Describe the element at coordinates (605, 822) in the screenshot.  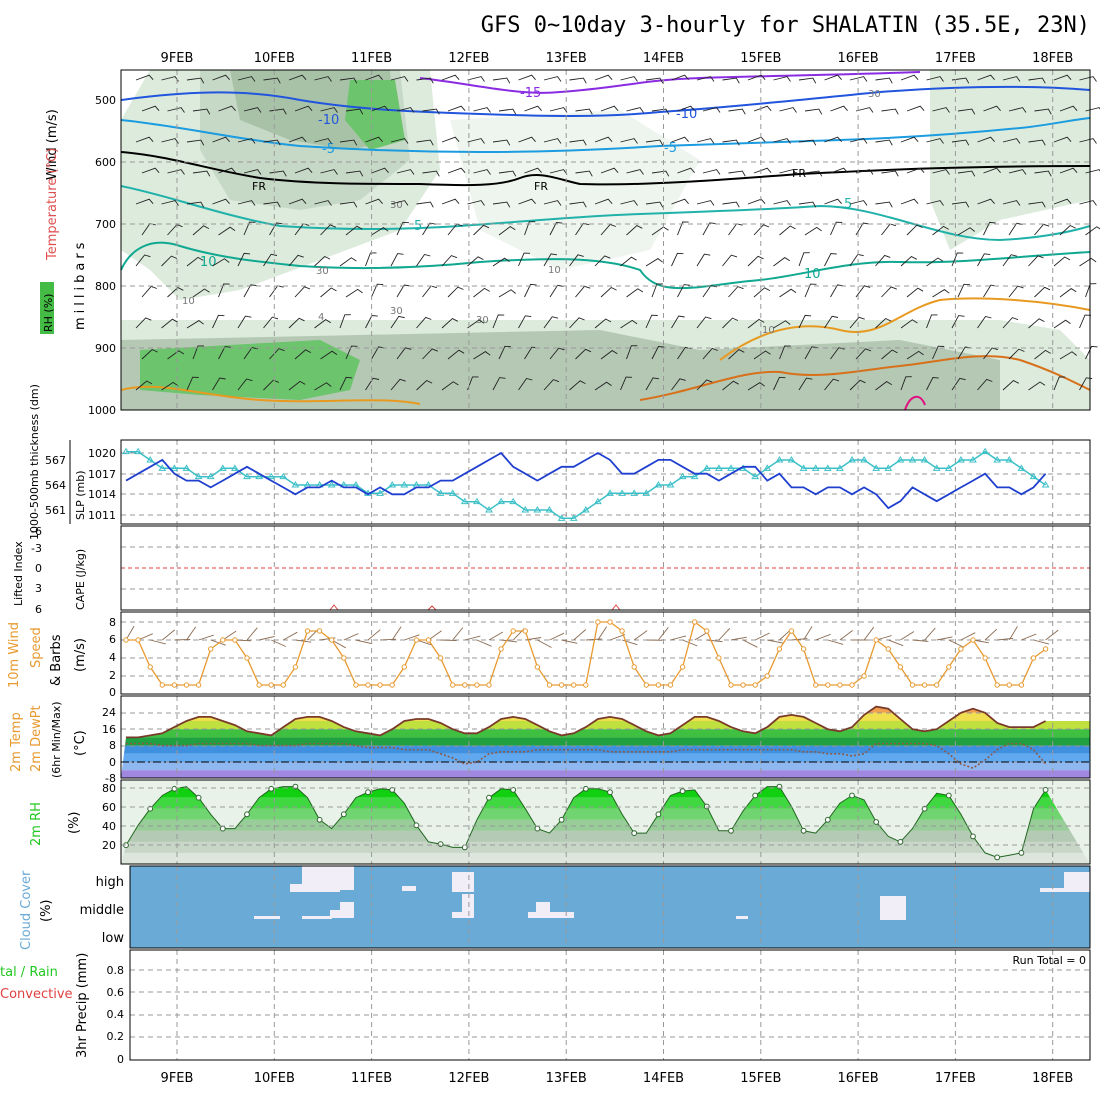
I see `rh-frame` at that location.